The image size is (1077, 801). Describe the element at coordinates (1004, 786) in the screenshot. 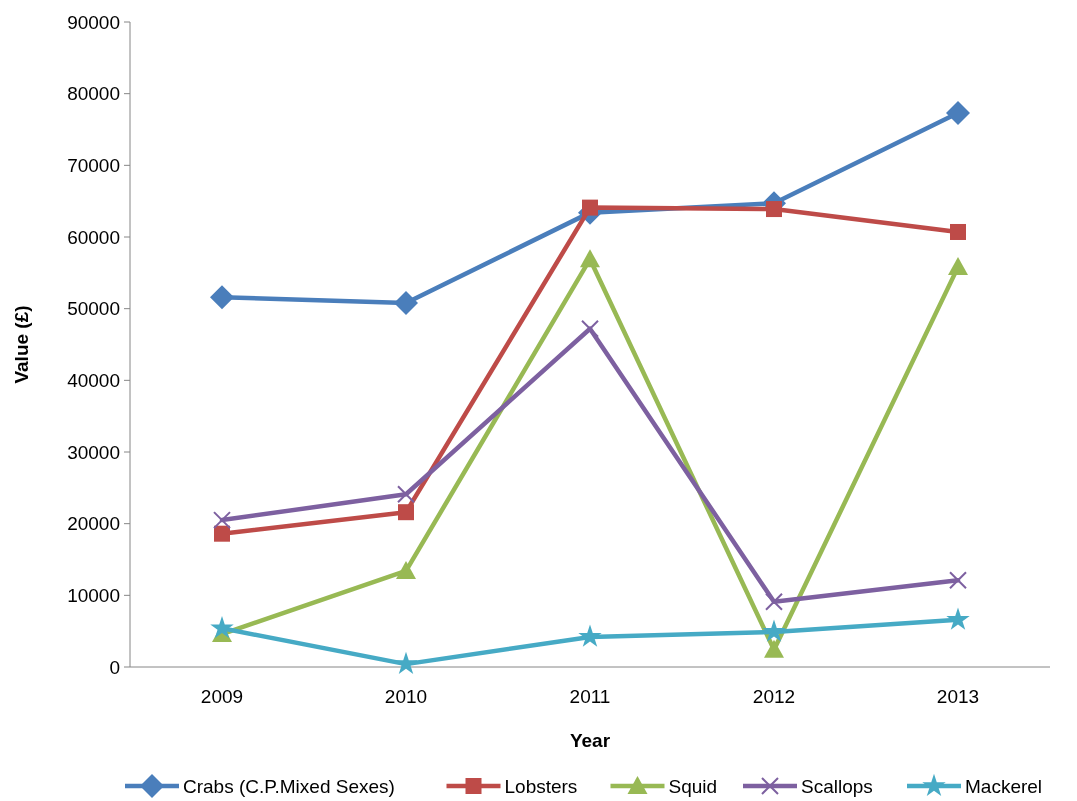

I see `legend-label: Mackerel` at that location.